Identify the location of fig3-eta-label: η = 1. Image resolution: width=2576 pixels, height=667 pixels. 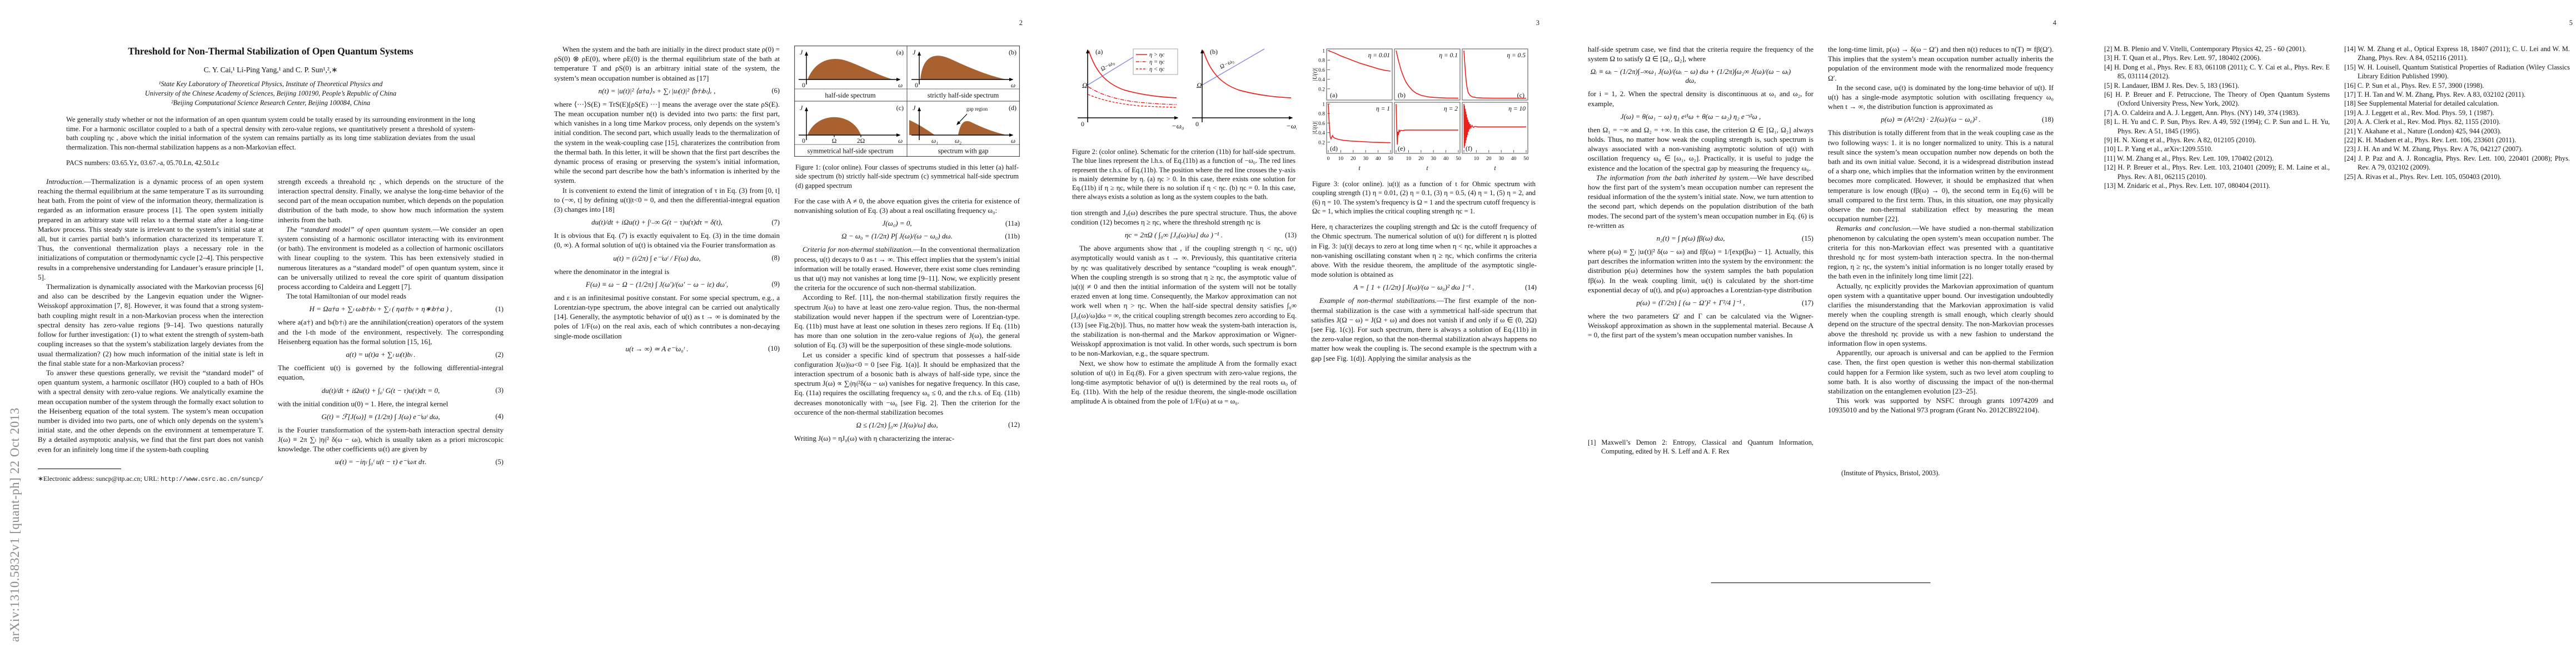
(1383, 109).